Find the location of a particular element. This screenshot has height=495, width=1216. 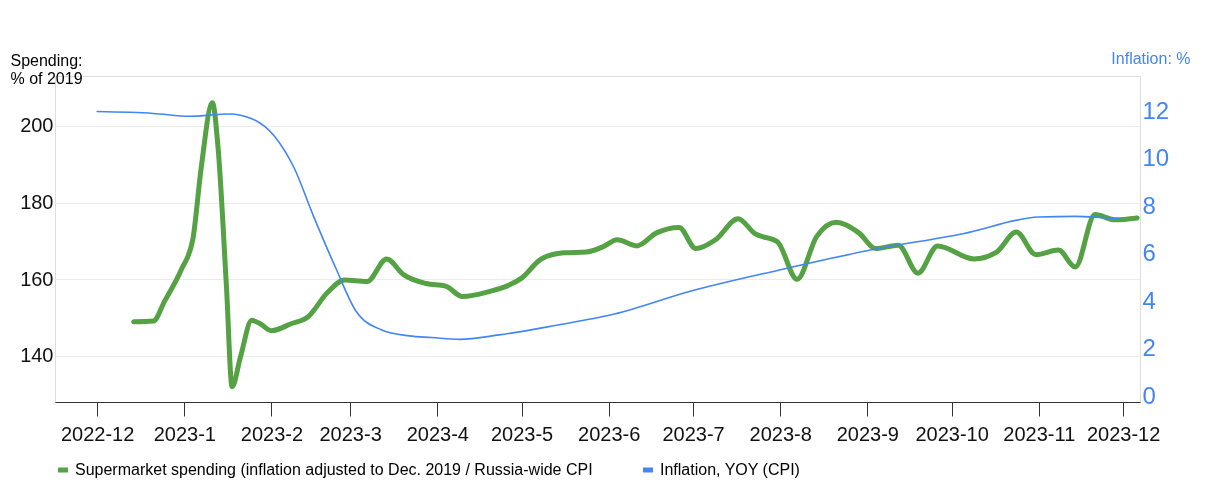

x-tick-label: 2023-2 is located at coordinates (272, 433).